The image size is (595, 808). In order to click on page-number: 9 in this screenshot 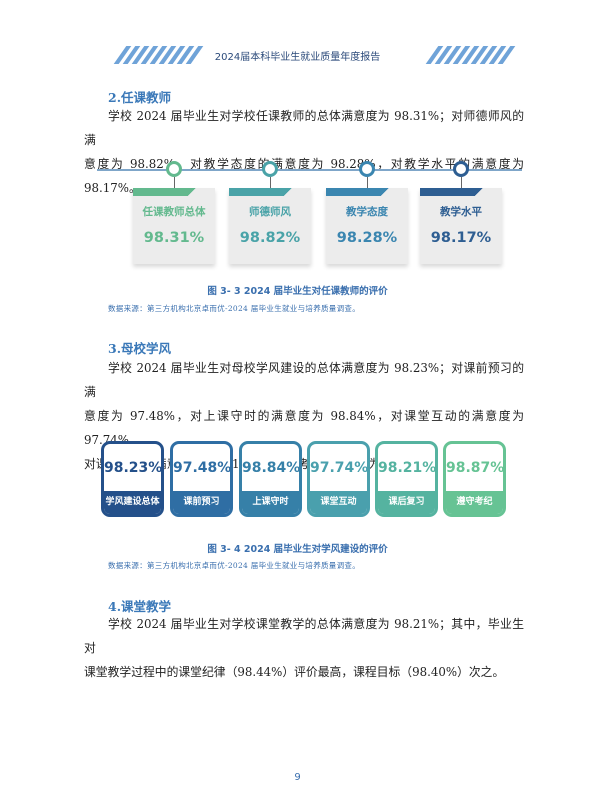, I will do `click(297, 777)`.